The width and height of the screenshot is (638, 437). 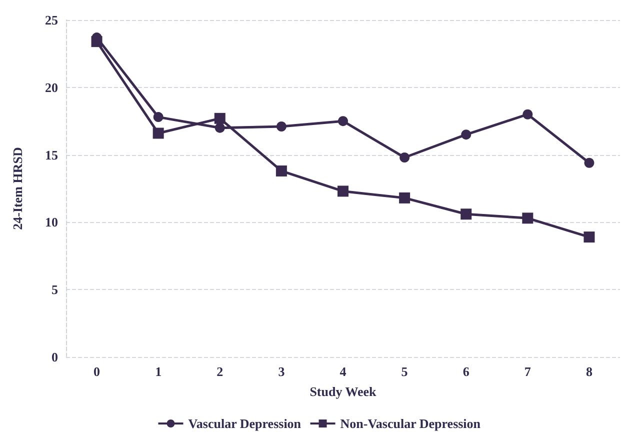 I want to click on x-tick-label: 1, so click(x=158, y=371).